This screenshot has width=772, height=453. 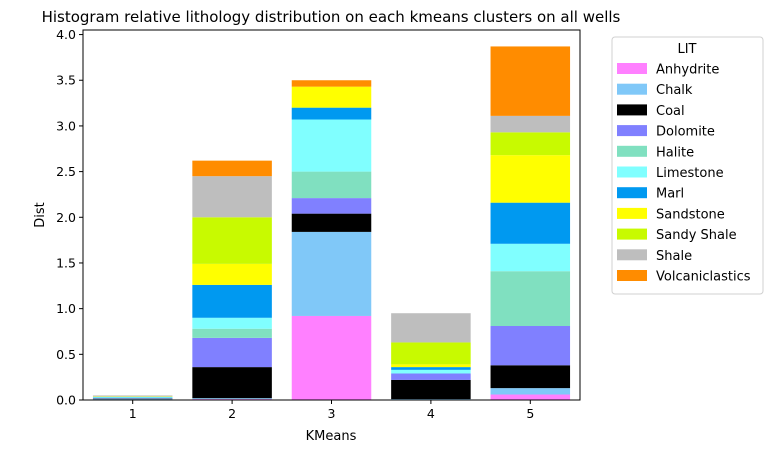 I want to click on legend-swatch-volcaniclastics, so click(x=632, y=275).